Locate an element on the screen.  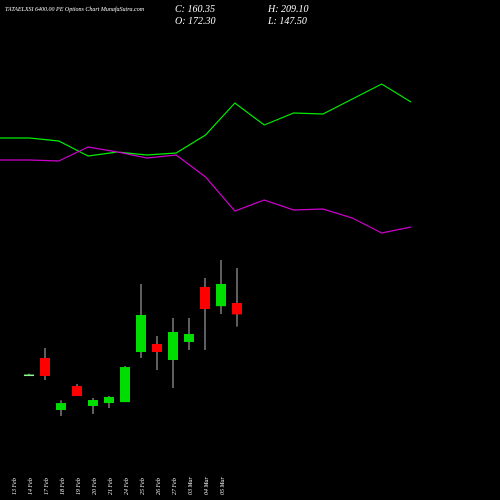
x-tick-label: 04 Mar is located at coordinates (206, 486).